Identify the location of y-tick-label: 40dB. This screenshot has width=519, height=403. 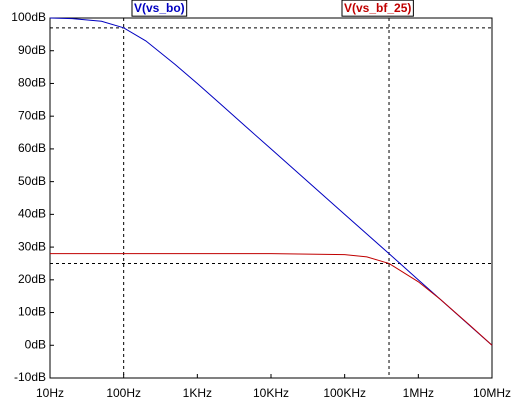
(32, 214).